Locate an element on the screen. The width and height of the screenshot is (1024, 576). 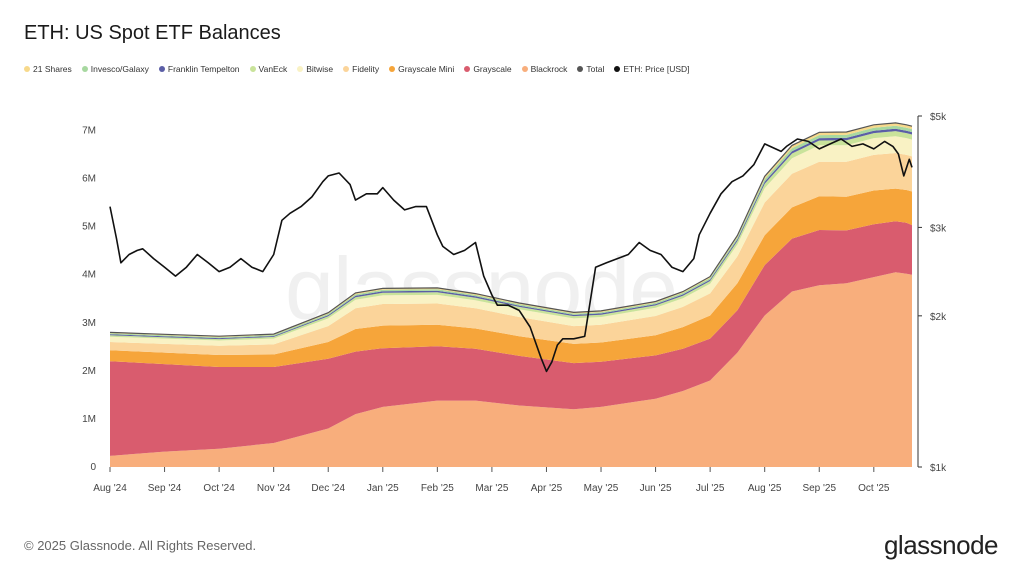
y-right-tick-label: $3k is located at coordinates (938, 228).